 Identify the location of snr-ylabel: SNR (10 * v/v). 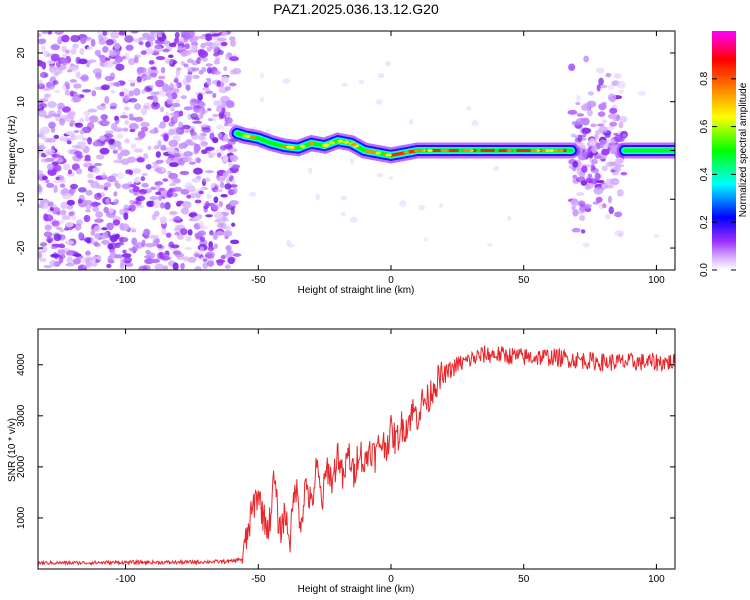
(12, 450).